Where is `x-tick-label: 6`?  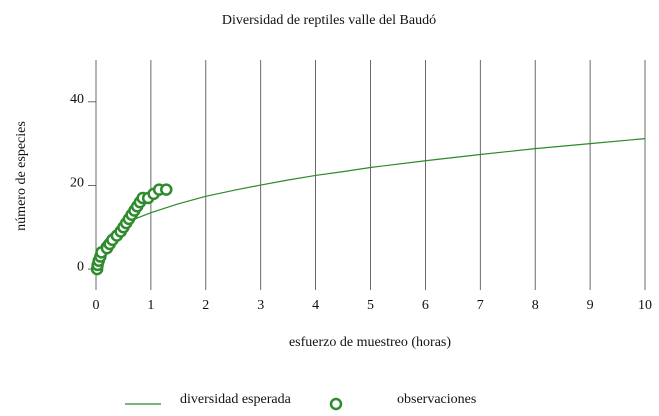
x-tick-label: 6 is located at coordinates (425, 305).